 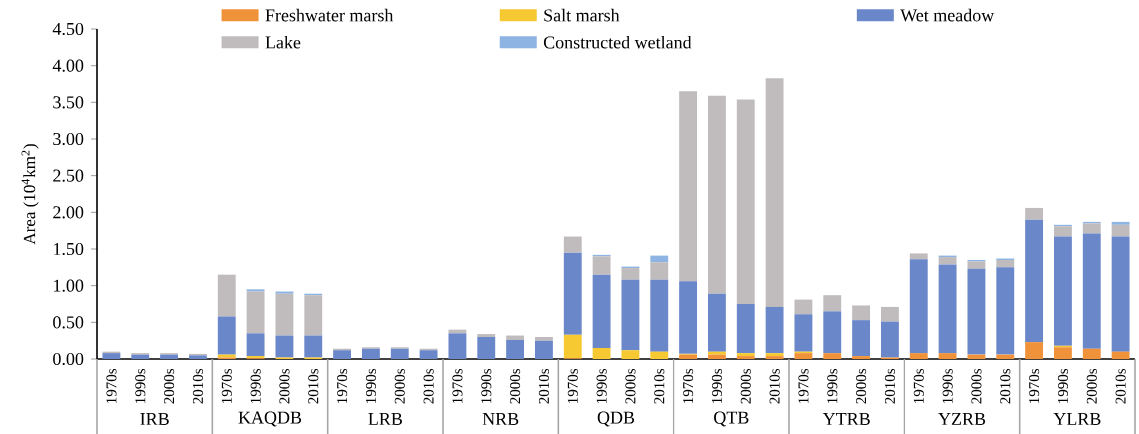 I want to click on y-axis-title: Area (10$^{4}$km$^{2}$), so click(x=30, y=194).